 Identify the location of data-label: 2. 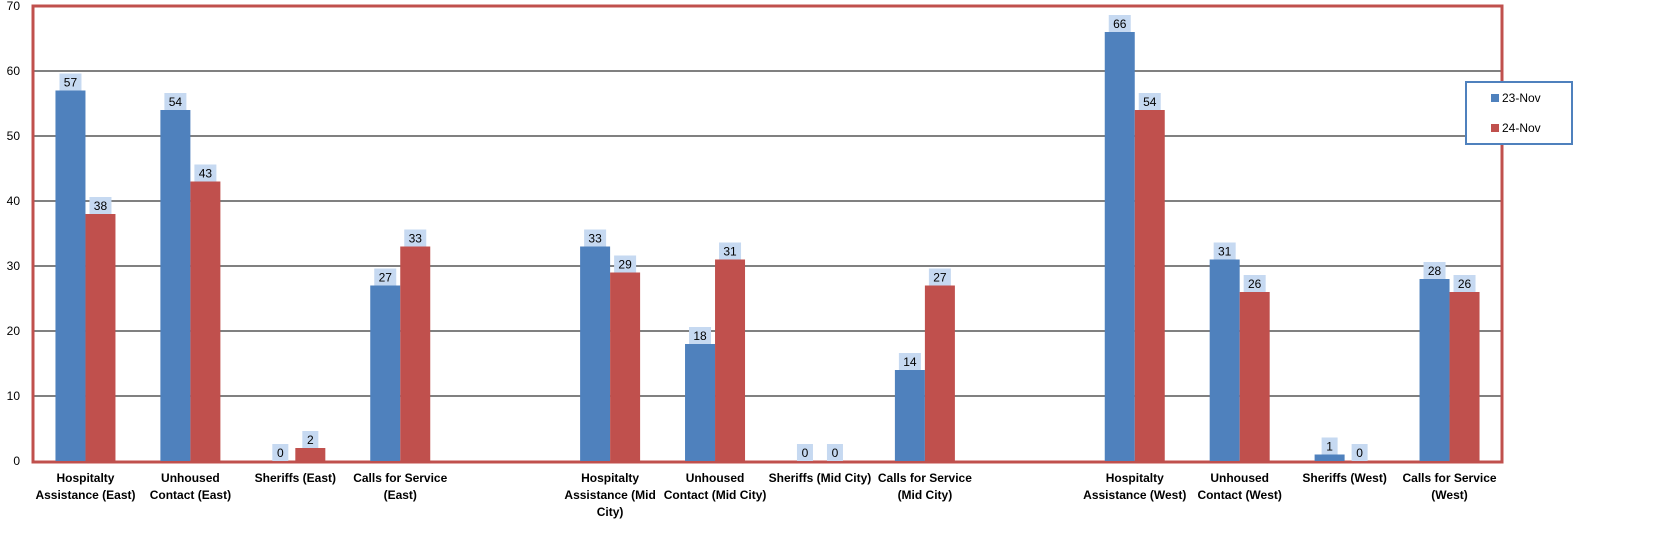
(310, 440).